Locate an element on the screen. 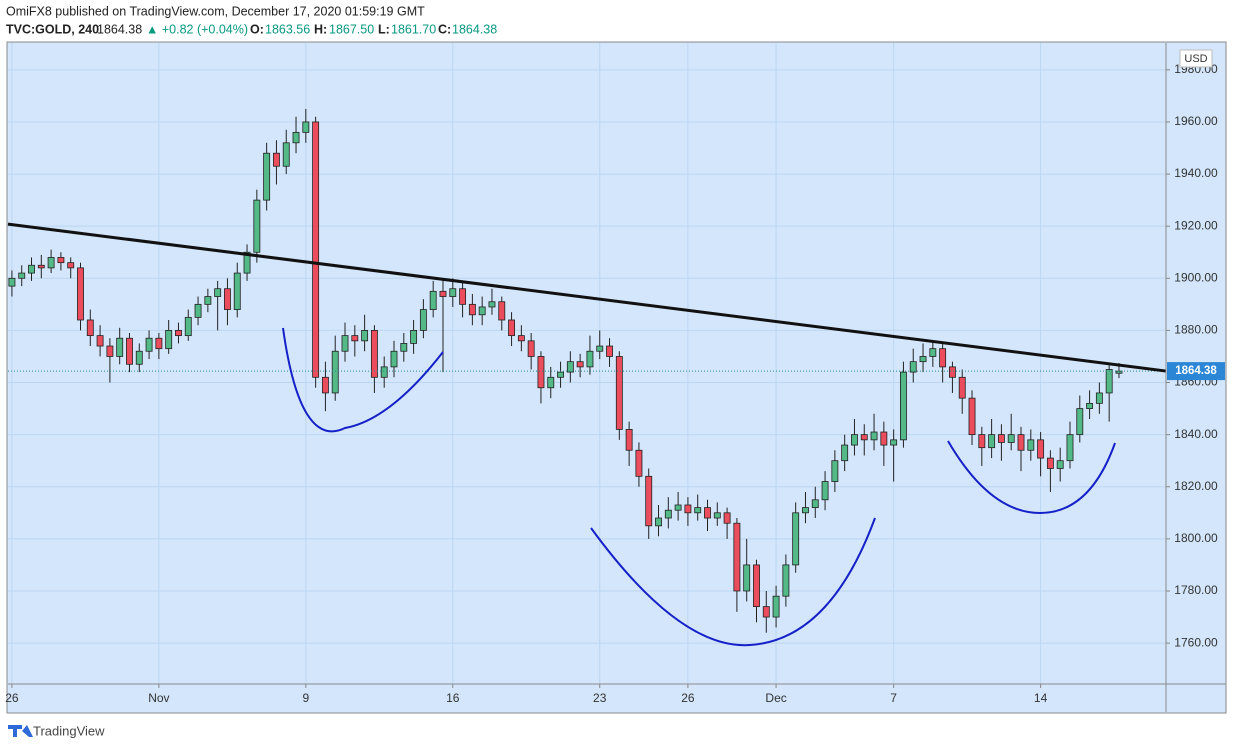 This screenshot has height=755, width=1233. price-label-box is located at coordinates (1196, 371).